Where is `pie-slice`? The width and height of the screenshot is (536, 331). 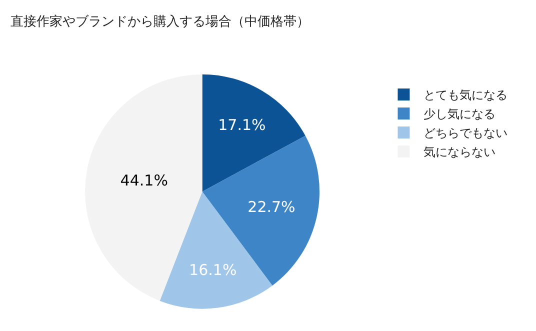
pie-slice is located at coordinates (254, 133).